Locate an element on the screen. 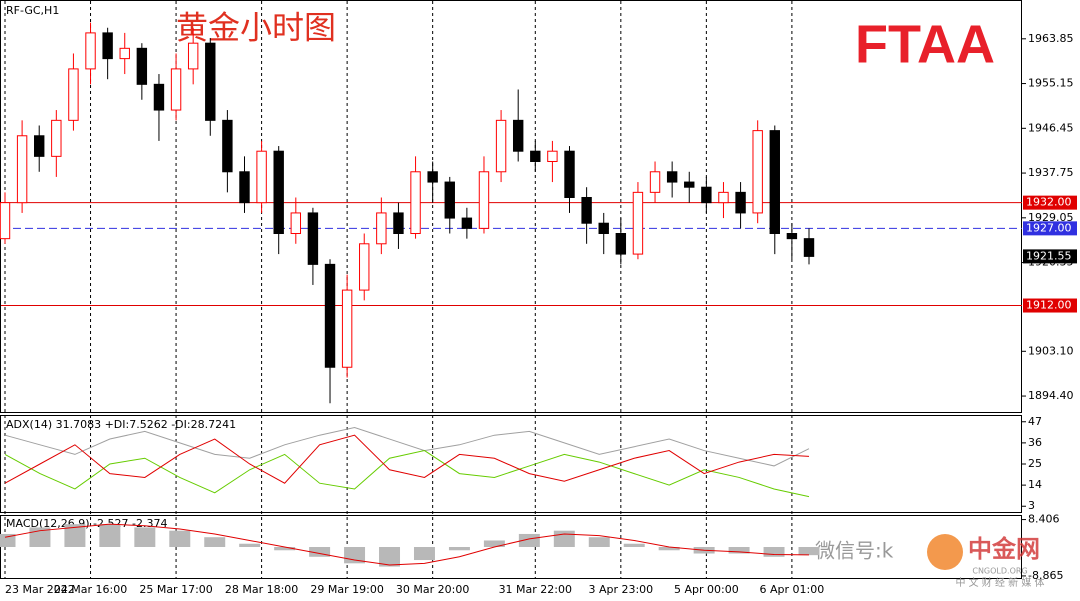 This screenshot has height=601, width=1080. chart-title: 黄金小时图 is located at coordinates (256, 28).